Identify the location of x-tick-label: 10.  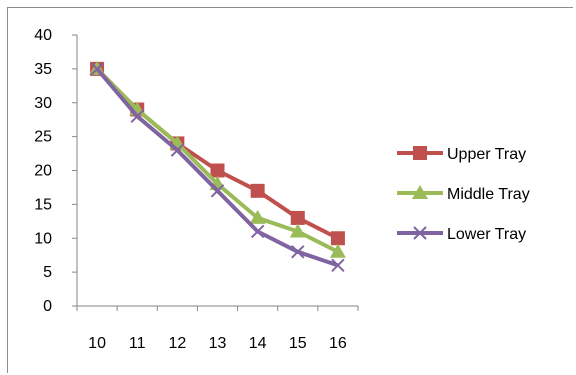
(97, 343).